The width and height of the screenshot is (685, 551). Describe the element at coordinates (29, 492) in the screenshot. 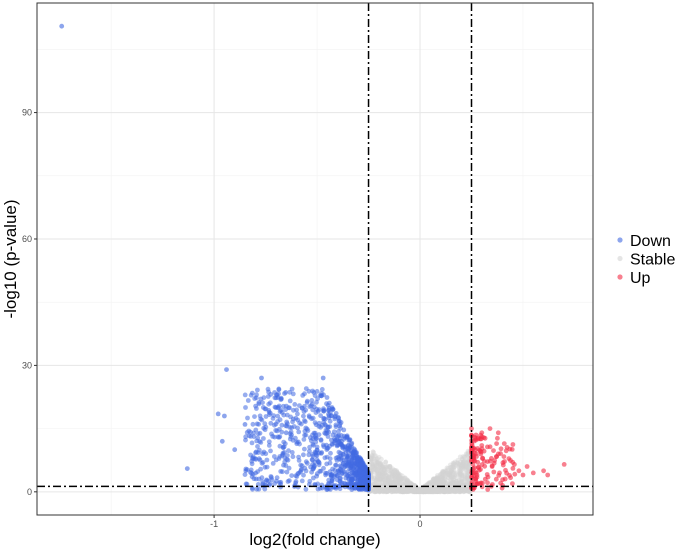

I see `y-tick-label: 0` at that location.